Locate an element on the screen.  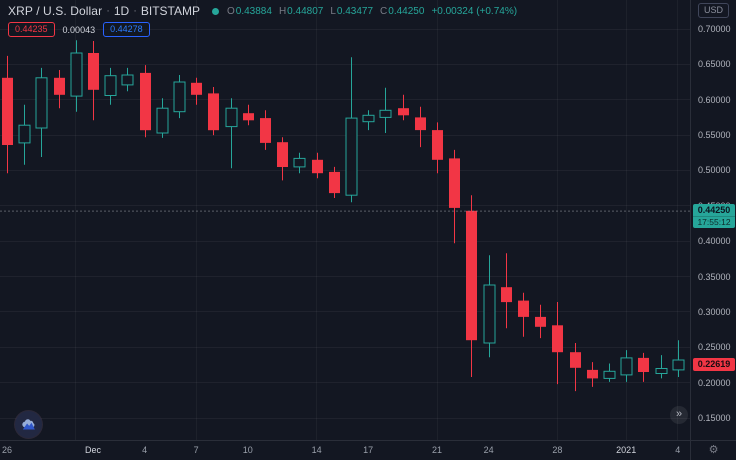
price-tick-label: 0.55000 is located at coordinates (714, 135).